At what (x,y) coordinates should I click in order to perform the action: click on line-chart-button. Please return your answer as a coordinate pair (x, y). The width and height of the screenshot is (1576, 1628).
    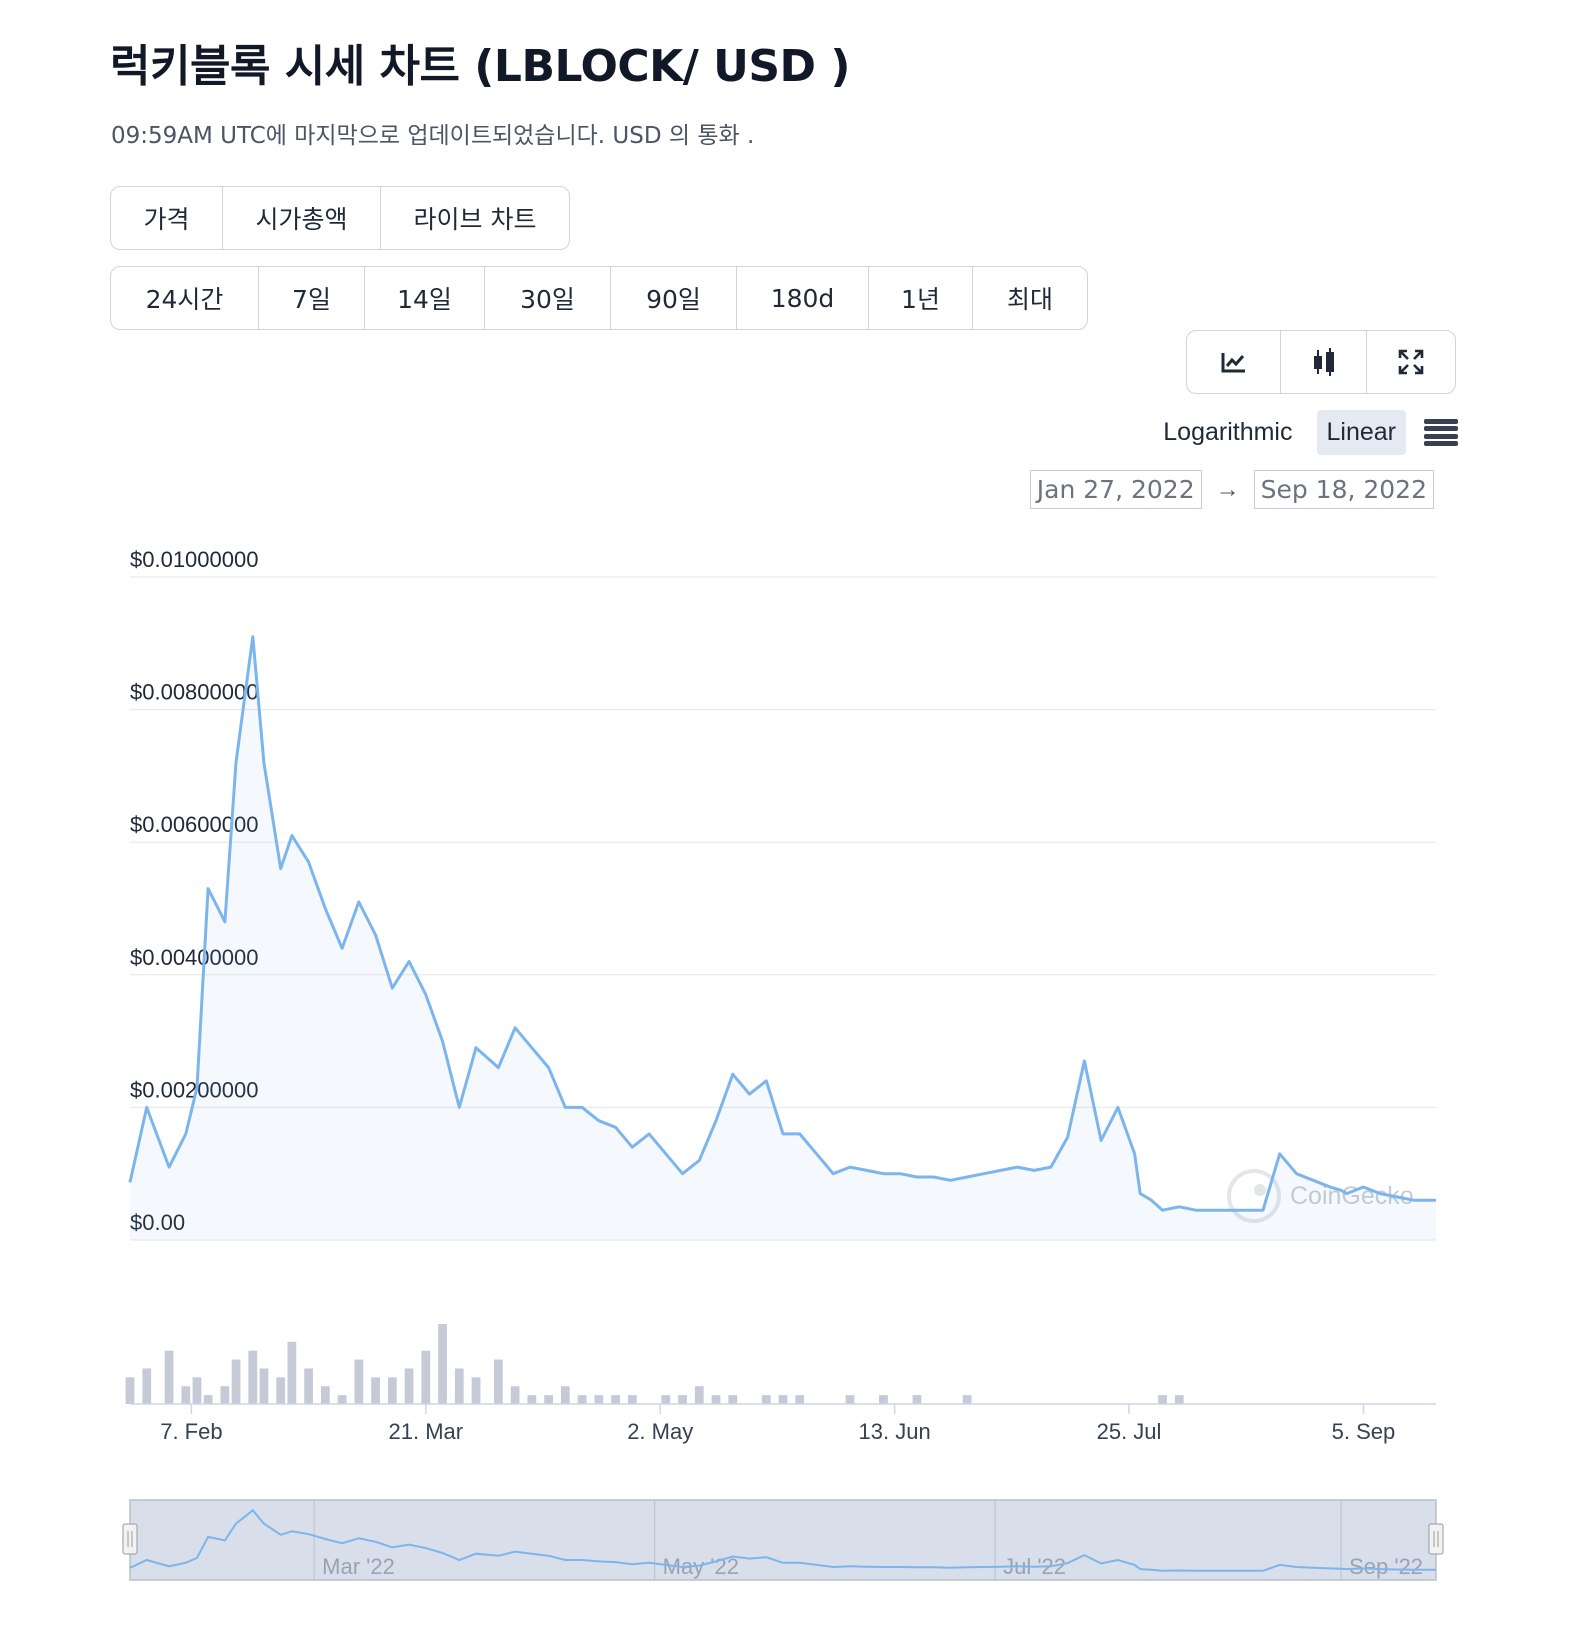
    Looking at the image, I should click on (1234, 362).